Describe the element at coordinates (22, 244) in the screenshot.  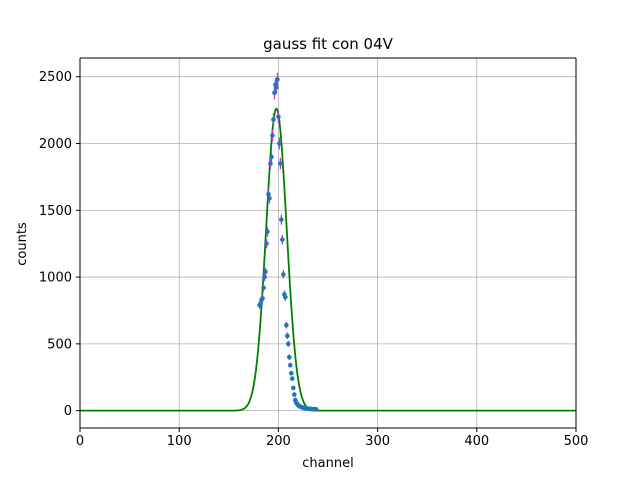
I see `y-axis-label: counts` at that location.